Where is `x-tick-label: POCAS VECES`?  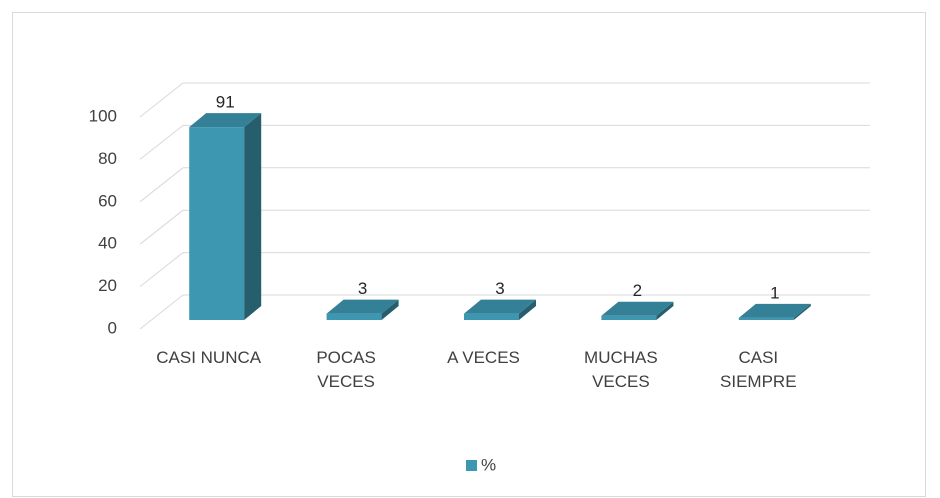
x-tick-label: POCAS VECES is located at coordinates (346, 369).